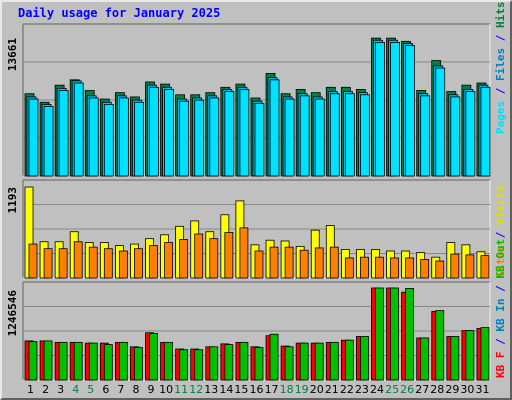  I want to click on x-tick-label-4: 4, so click(75, 389).